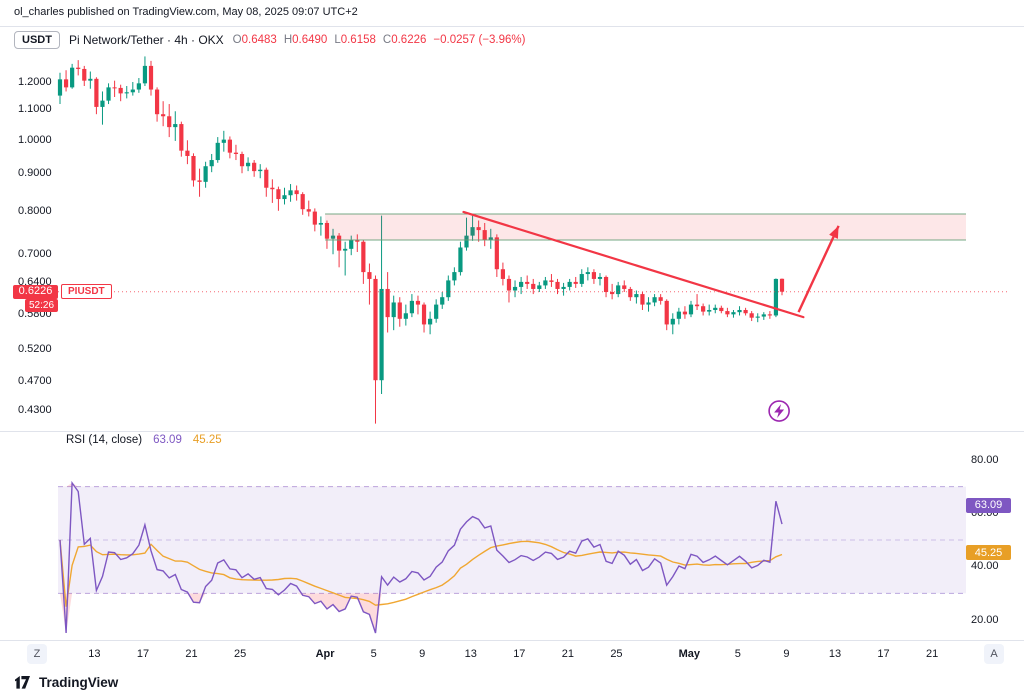  Describe the element at coordinates (779, 411) in the screenshot. I see `lightning-bolt-glyph` at that location.